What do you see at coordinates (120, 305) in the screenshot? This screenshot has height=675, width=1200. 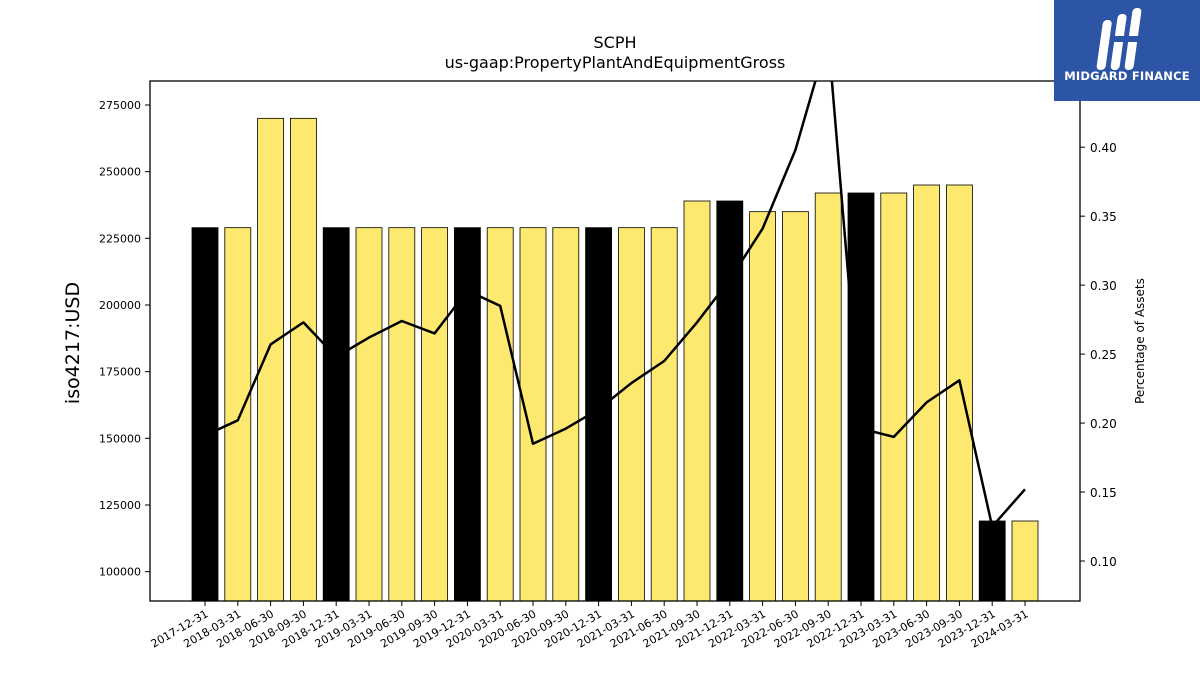 I see `y-tick-label: 200000` at bounding box center [120, 305].